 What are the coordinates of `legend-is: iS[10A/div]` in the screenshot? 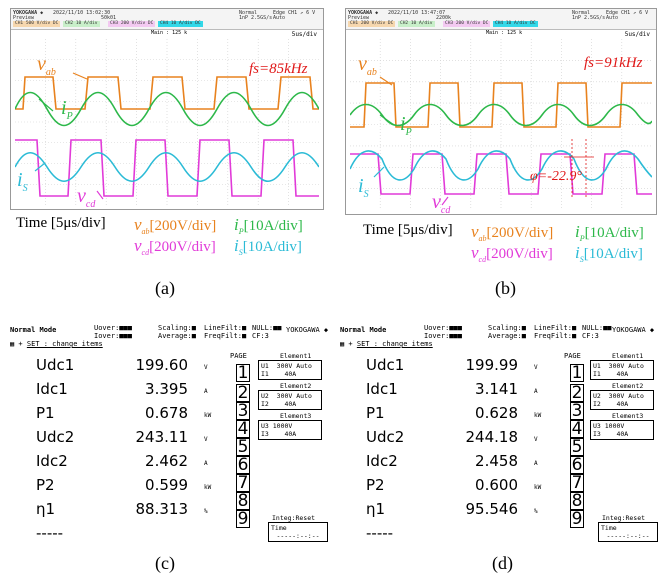 It's located at (609, 253).